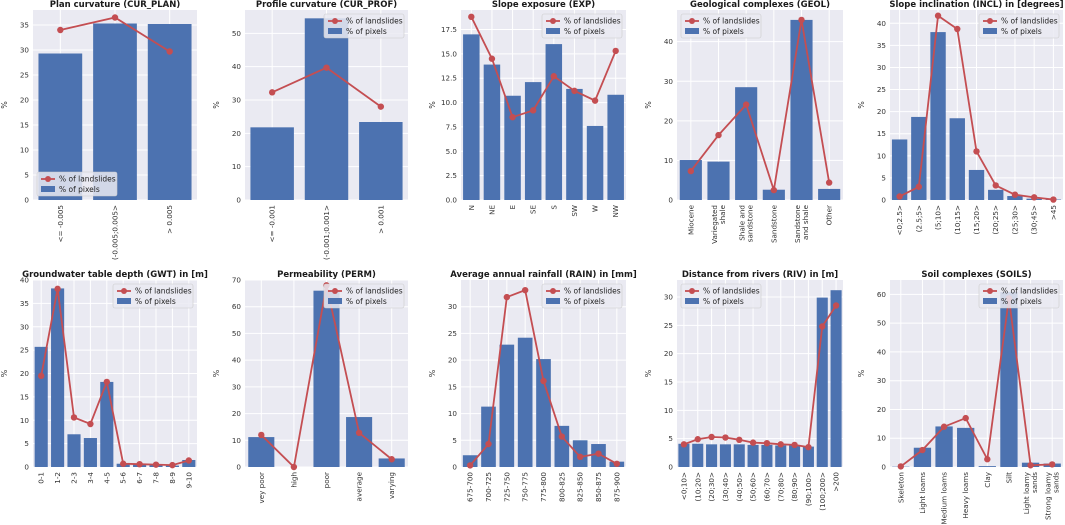 The width and height of the screenshot is (1065, 525). Describe the element at coordinates (74, 478) in the screenshot. I see `x-tick-label-line: 2-3` at that location.